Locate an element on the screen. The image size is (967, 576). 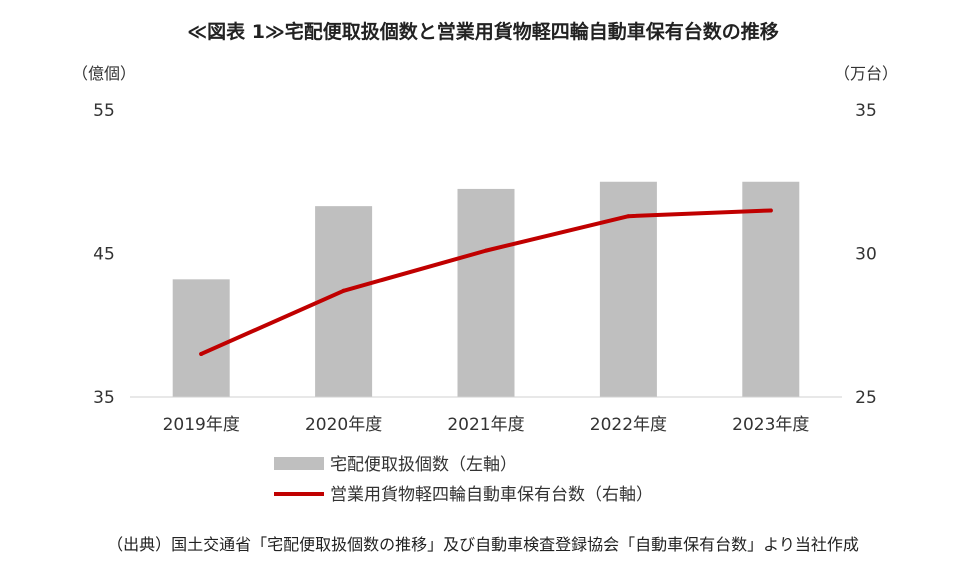
left-tick-label: 35 is located at coordinates (104, 398).